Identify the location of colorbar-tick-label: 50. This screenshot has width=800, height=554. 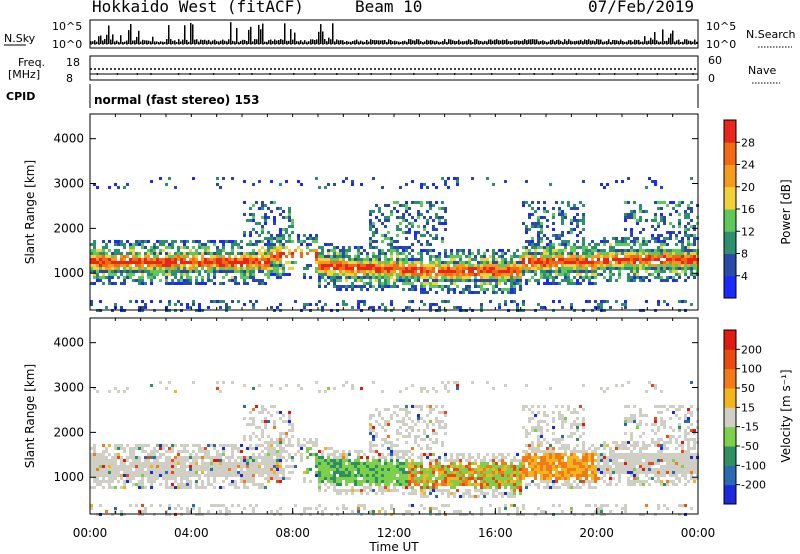
(748, 388).